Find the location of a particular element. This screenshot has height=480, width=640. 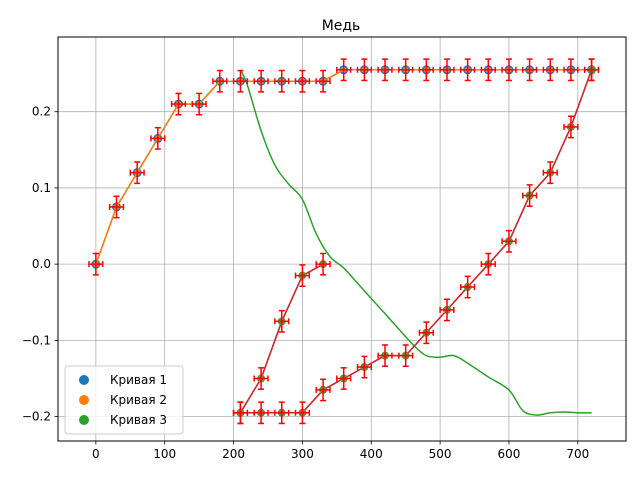

x-tick-label: 600 is located at coordinates (509, 454).